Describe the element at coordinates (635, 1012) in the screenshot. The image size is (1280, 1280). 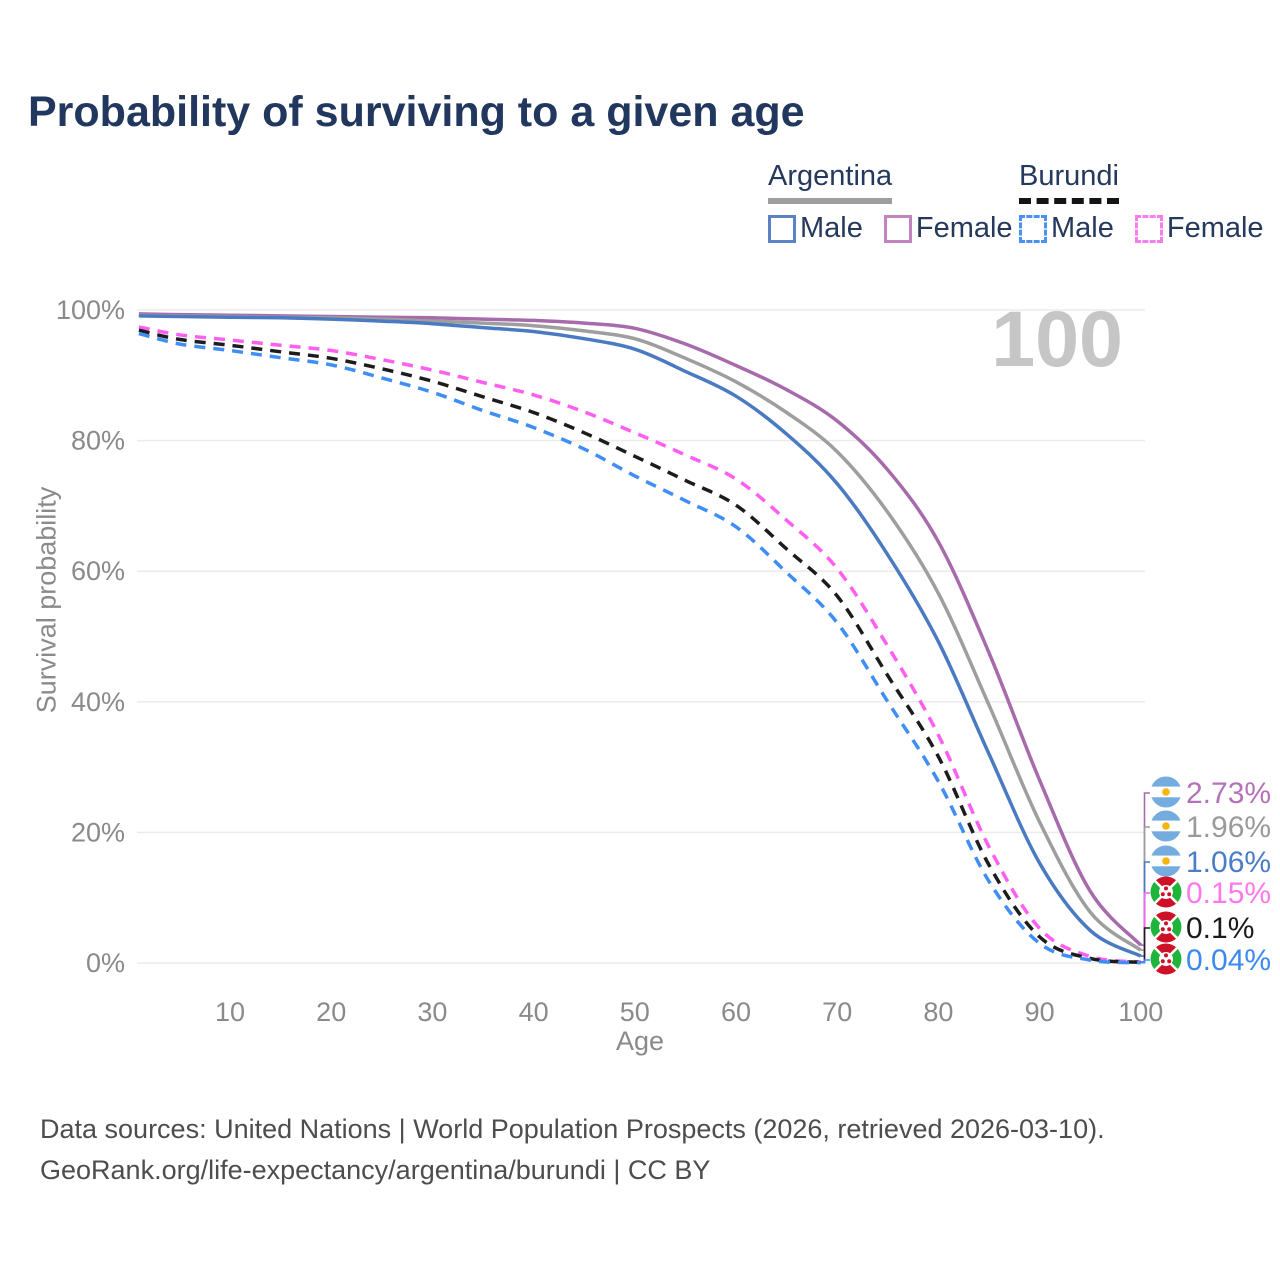
I see `x-tick-label: 50` at that location.